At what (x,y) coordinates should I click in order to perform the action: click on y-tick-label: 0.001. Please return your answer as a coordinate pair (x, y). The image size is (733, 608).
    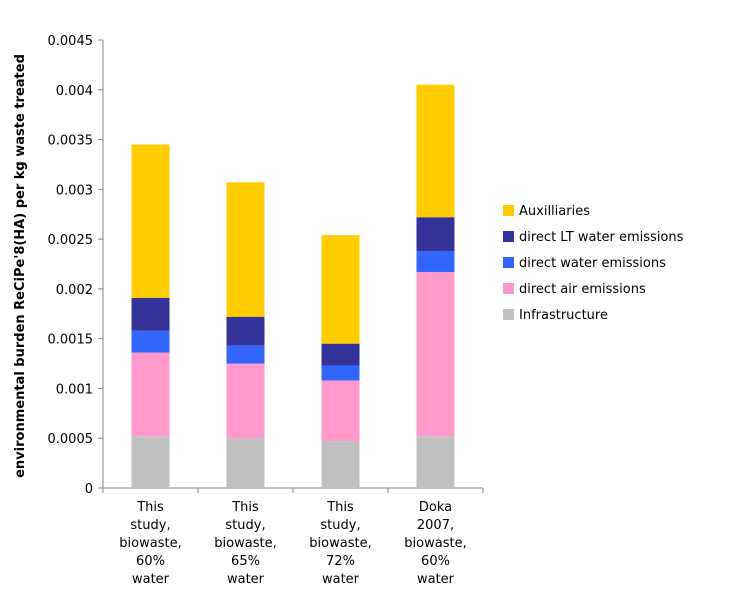
    Looking at the image, I should click on (74, 389).